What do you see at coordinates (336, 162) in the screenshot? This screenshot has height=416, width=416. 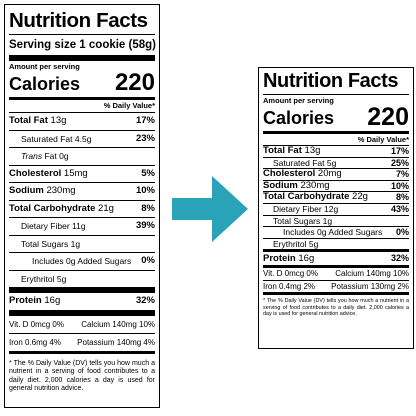 I see `nutrient-row: Saturated Fat 5g 25%` at bounding box center [336, 162].